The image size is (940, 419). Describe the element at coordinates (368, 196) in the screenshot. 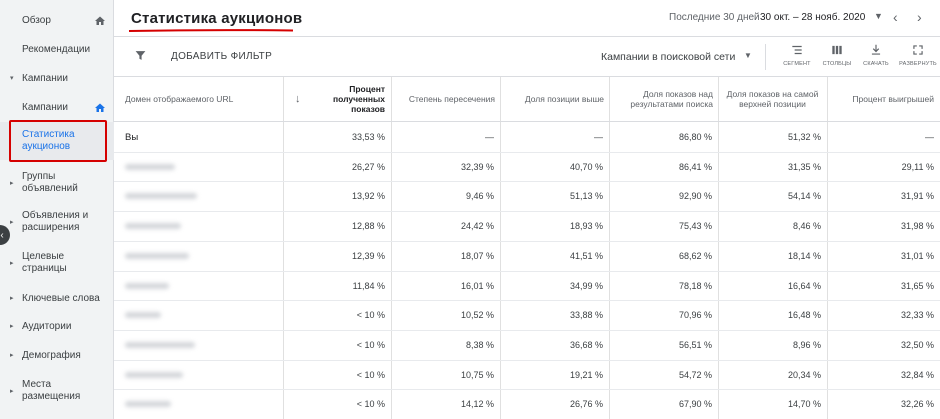

I see `cell-impr-share: 13,92 %` at that location.